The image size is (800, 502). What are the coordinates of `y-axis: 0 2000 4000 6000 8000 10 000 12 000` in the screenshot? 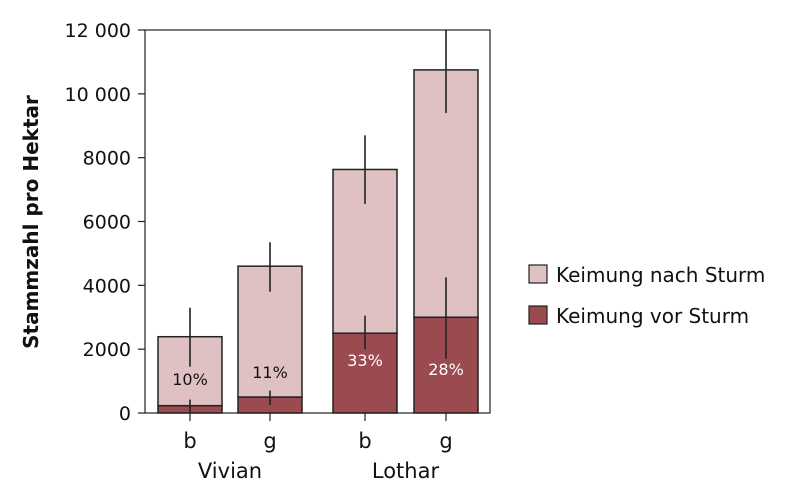 It's located at (105, 222).